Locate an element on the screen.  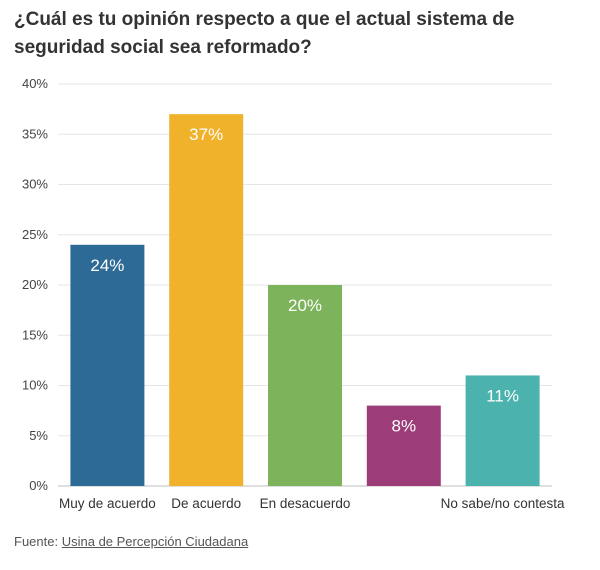
x-tick-label: En desacuerdo is located at coordinates (305, 503).